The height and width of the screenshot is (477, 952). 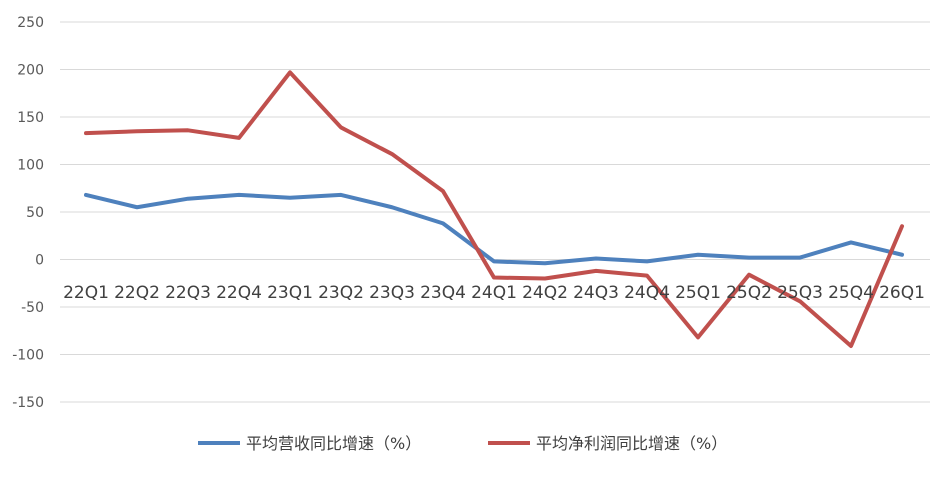 I want to click on x-tick-label: 24Q2, so click(x=545, y=293).